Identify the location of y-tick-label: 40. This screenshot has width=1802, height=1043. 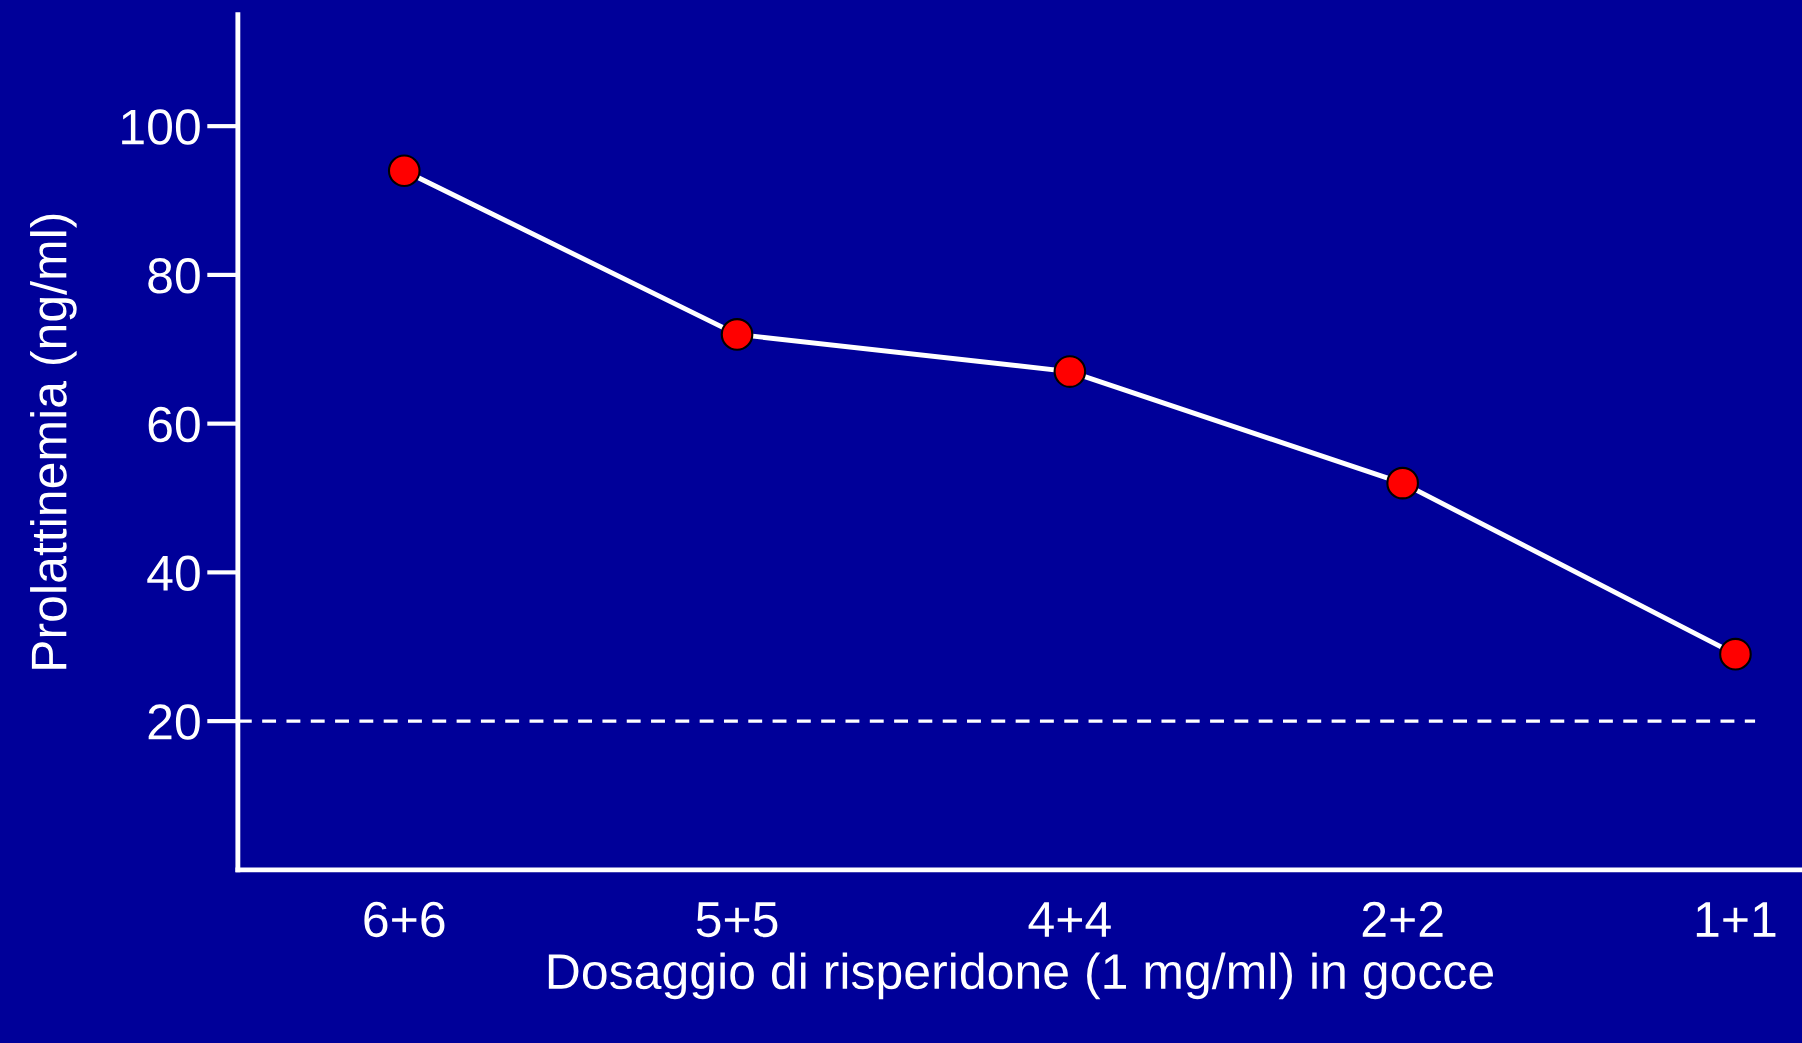
(173, 573).